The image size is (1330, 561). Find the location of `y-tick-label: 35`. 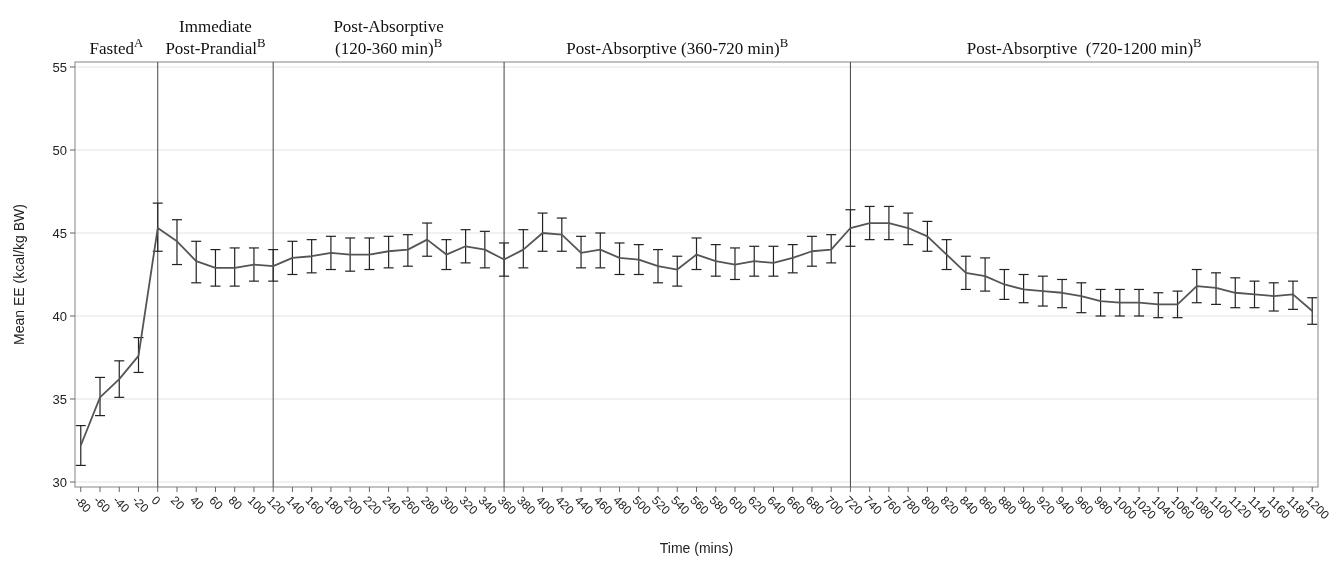

y-tick-label: 35 is located at coordinates (59, 399).